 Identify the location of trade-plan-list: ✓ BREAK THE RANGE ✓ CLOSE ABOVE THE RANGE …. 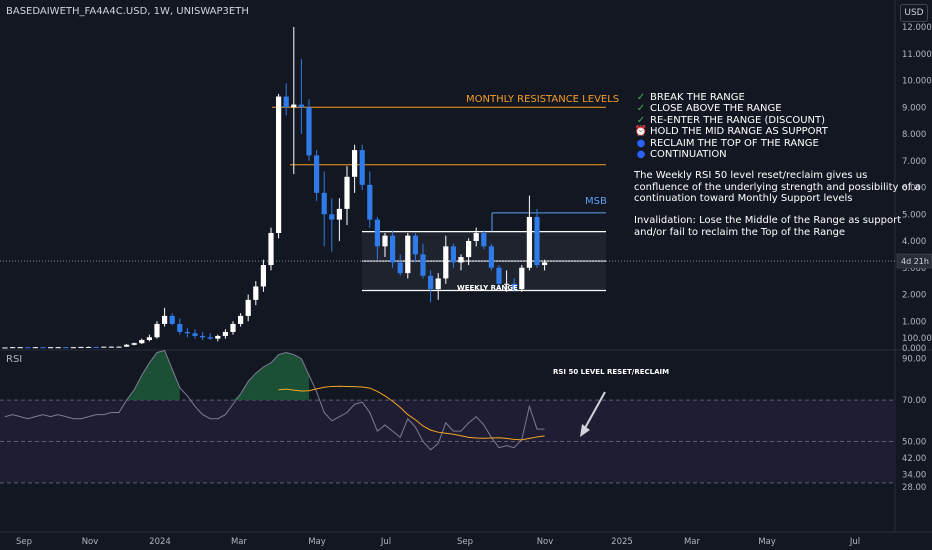
(731, 126).